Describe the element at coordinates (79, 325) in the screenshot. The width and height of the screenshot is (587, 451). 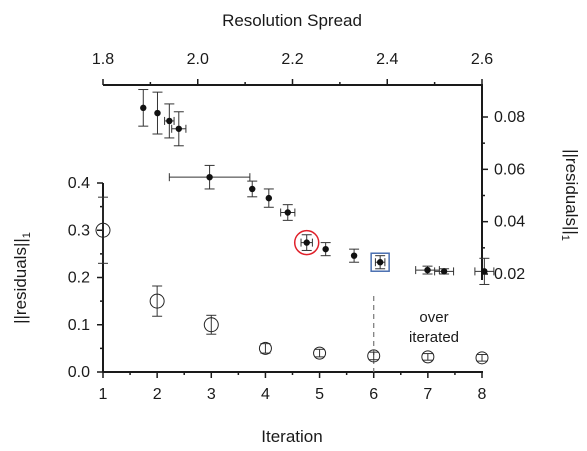
I see `left-tick-label: 0.1` at that location.